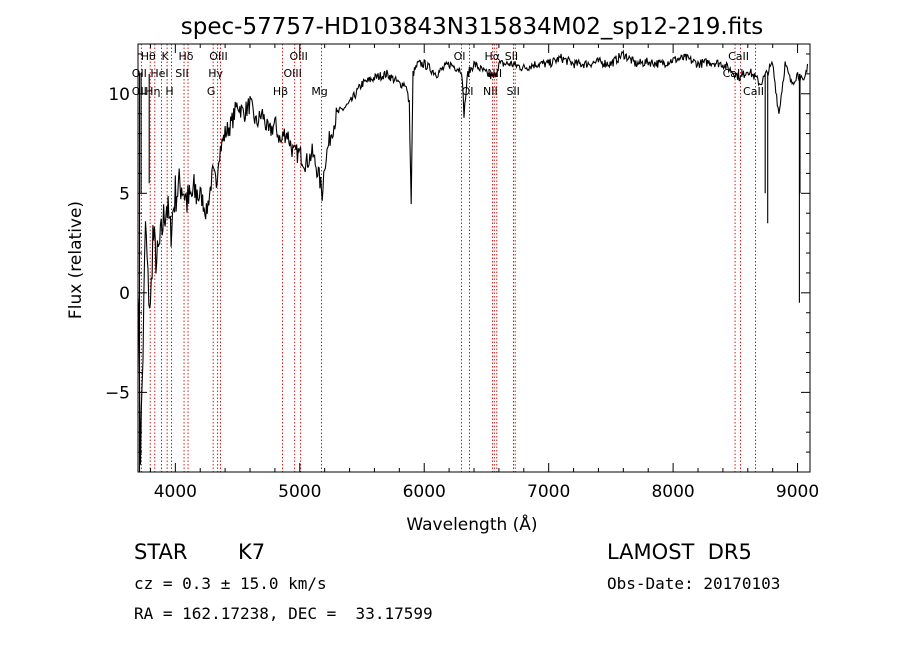  What do you see at coordinates (230, 583) in the screenshot?
I see `redshift-cz: cz = 0.3 ± 15.0 km/s` at bounding box center [230, 583].